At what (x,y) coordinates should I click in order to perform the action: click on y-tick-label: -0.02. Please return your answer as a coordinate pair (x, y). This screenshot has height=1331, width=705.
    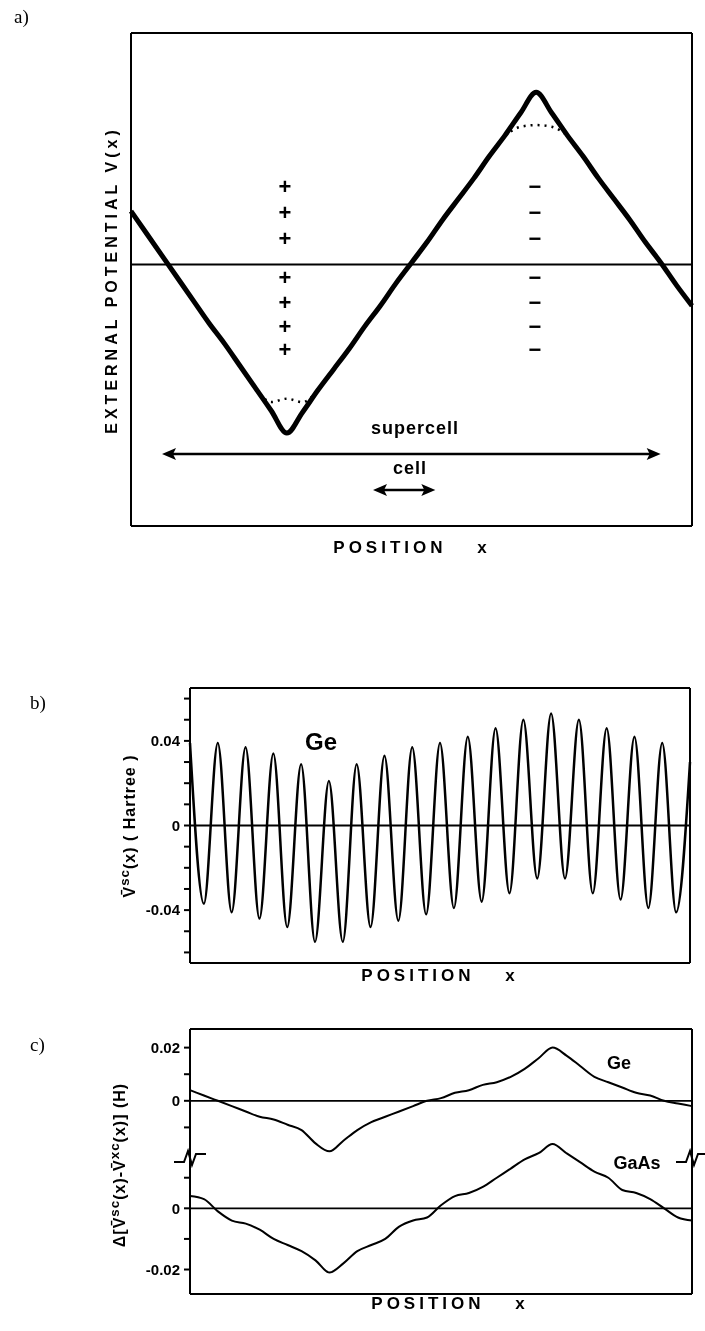
    Looking at the image, I should click on (162, 1269).